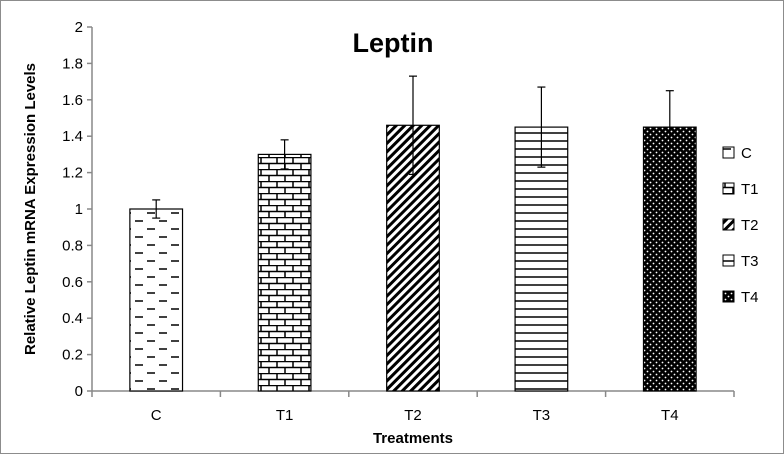  I want to click on x-tick-label: T4, so click(670, 415).